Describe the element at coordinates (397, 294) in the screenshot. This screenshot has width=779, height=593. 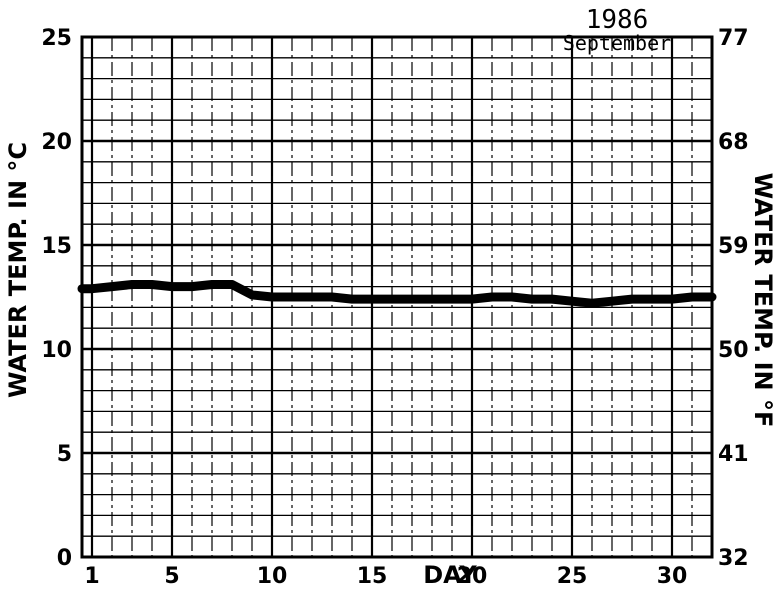
I see `series-line` at that location.